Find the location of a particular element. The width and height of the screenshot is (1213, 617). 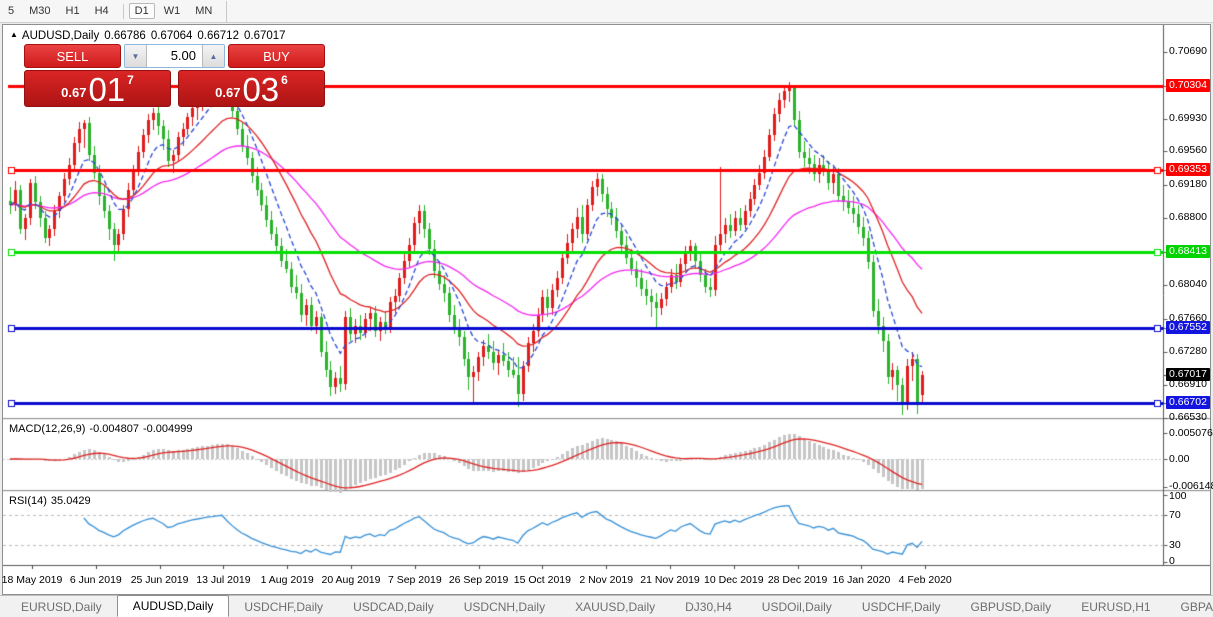

period-button-w1: W1 is located at coordinates (172, 11).